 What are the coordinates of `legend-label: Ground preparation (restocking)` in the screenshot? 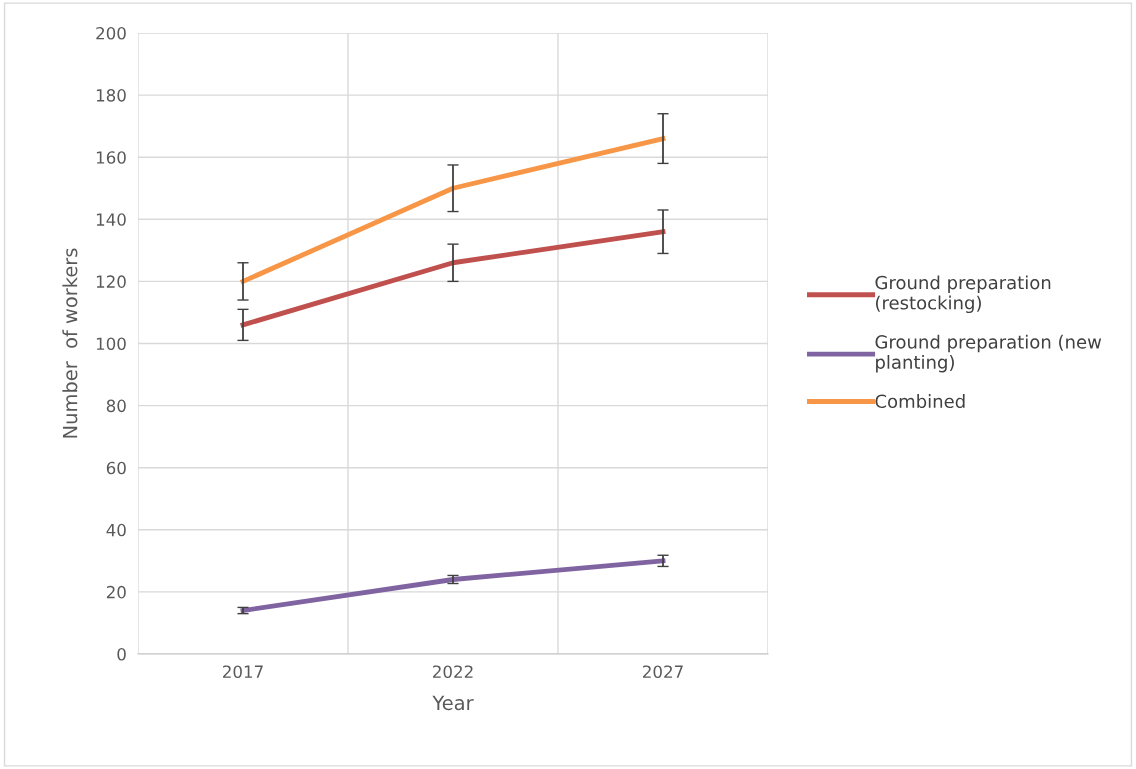 It's located at (963, 294).